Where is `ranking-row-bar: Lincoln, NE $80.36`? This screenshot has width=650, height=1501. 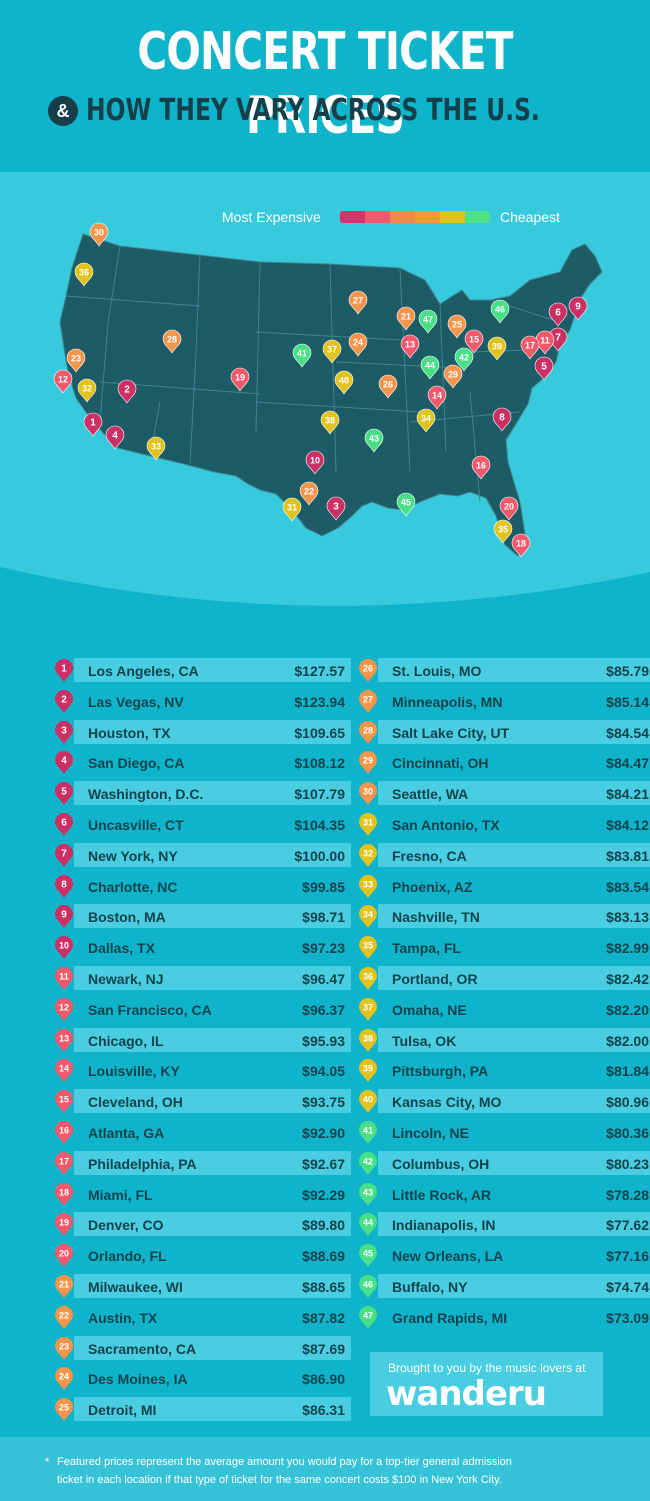
ranking-row-bar: Lincoln, NE $80.36 is located at coordinates (514, 1132).